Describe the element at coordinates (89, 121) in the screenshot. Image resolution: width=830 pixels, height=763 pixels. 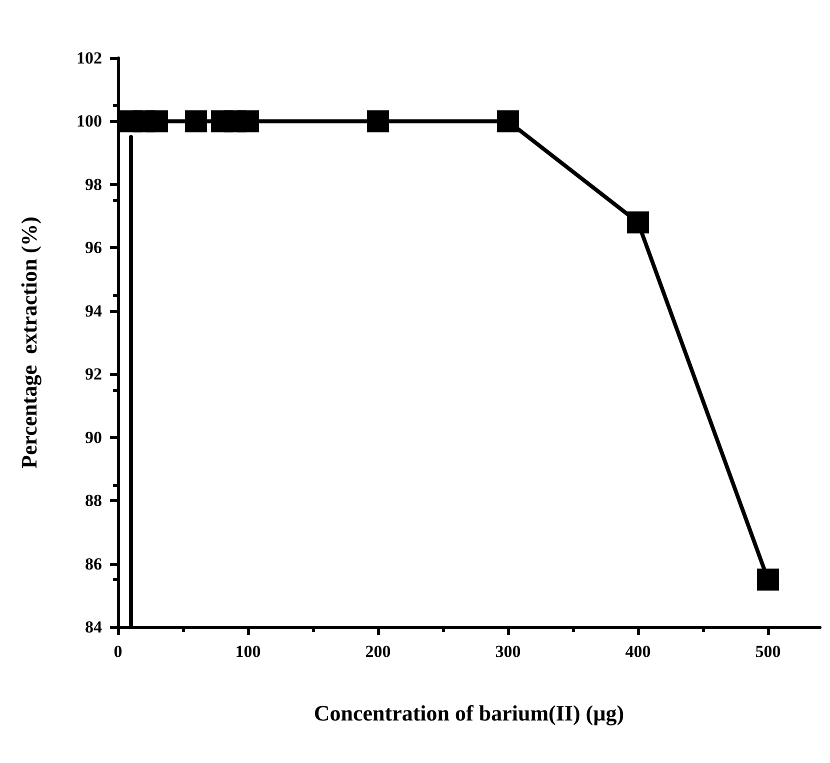
I see `y-tick-label: 100` at that location.